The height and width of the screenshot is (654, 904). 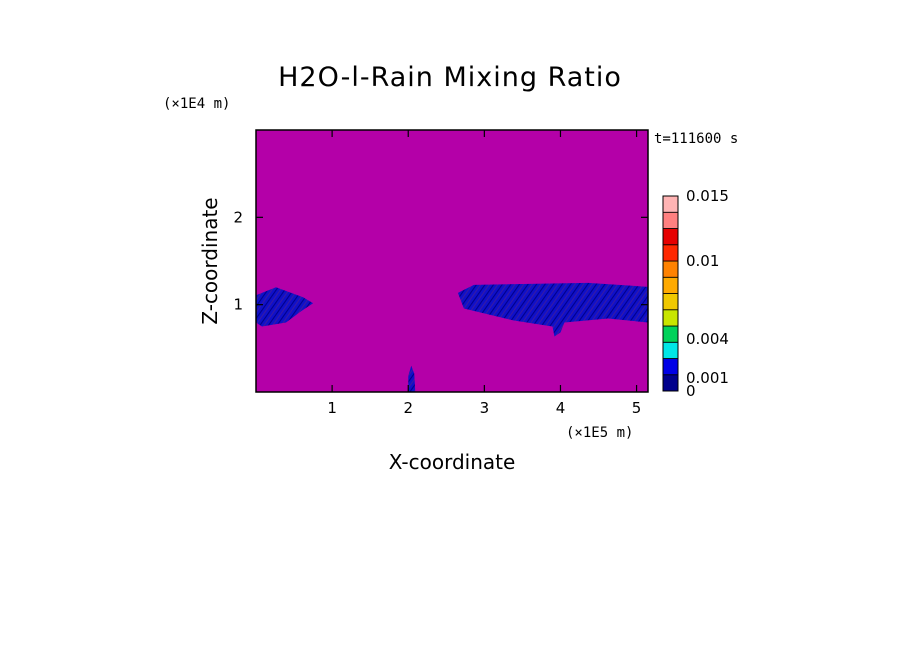 What do you see at coordinates (707, 339) in the screenshot?
I see `colorbar-label: 0.004` at bounding box center [707, 339].